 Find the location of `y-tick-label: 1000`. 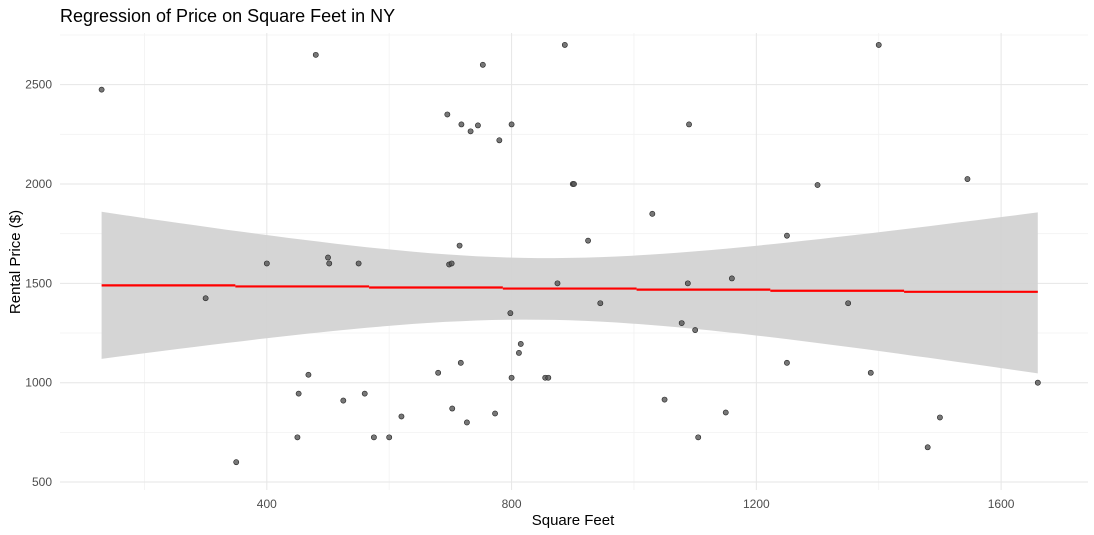

y-tick-label: 1000 is located at coordinates (38, 383).